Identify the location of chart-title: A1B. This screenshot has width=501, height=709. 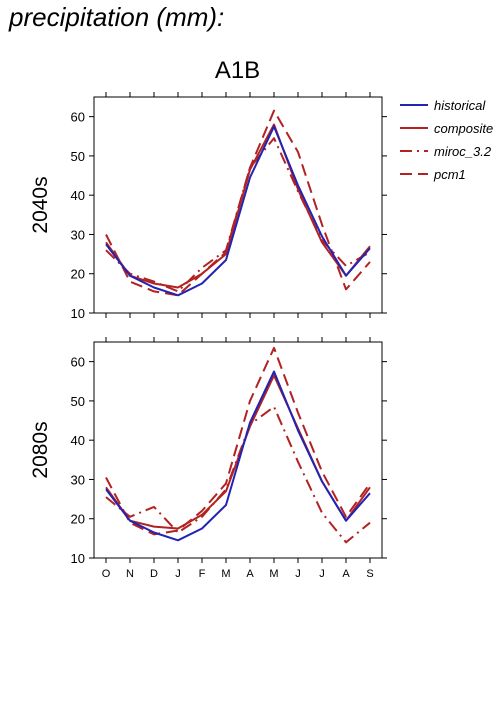
(237, 70).